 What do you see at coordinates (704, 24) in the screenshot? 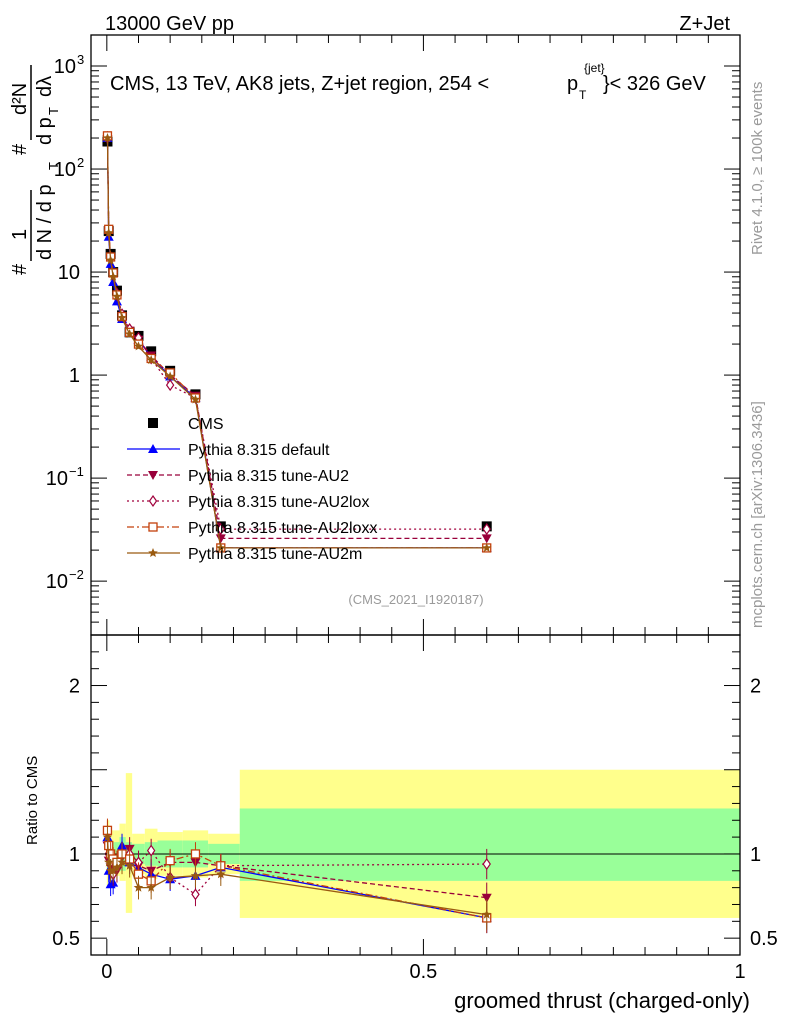
I see `header-right: Z+Jet` at bounding box center [704, 24].